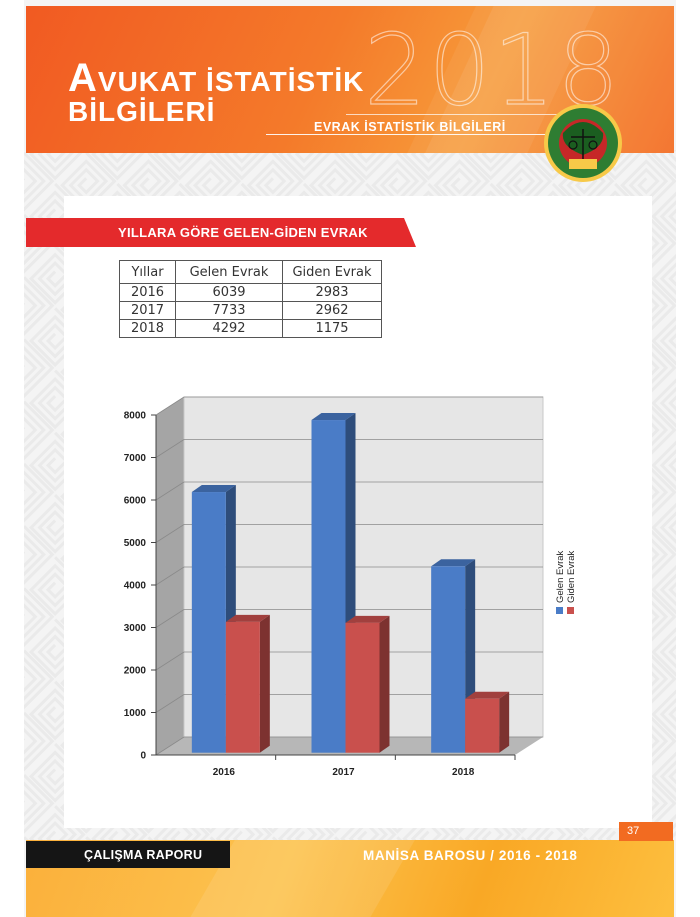  Describe the element at coordinates (147, 310) in the screenshot. I see `table-cell: 2017` at that location.